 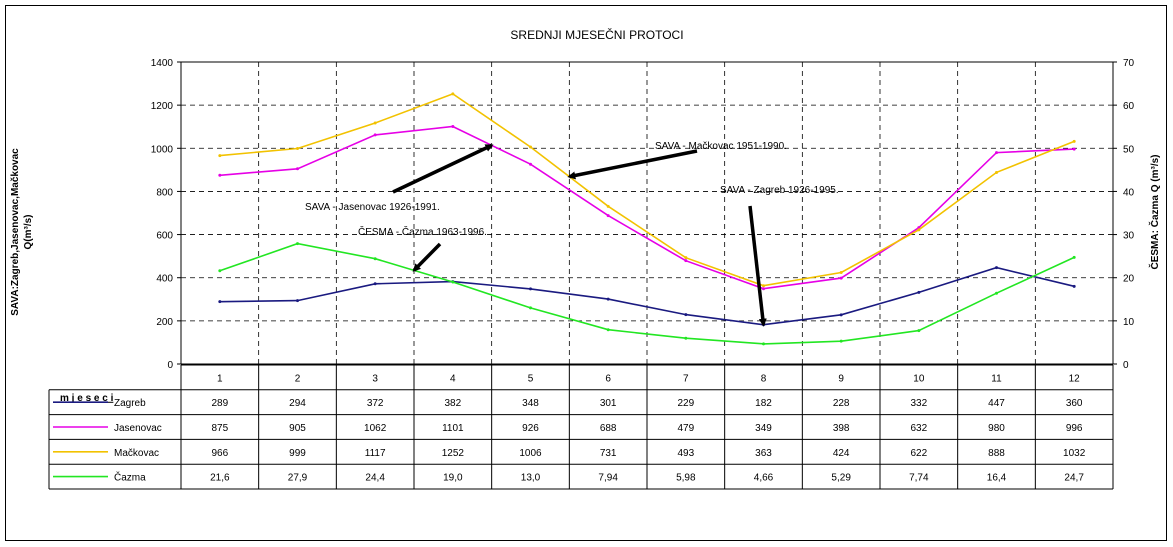 What do you see at coordinates (721, 146) in the screenshot?
I see `annotation-label: SAVA - Mačkovac 1951-1990.` at bounding box center [721, 146].